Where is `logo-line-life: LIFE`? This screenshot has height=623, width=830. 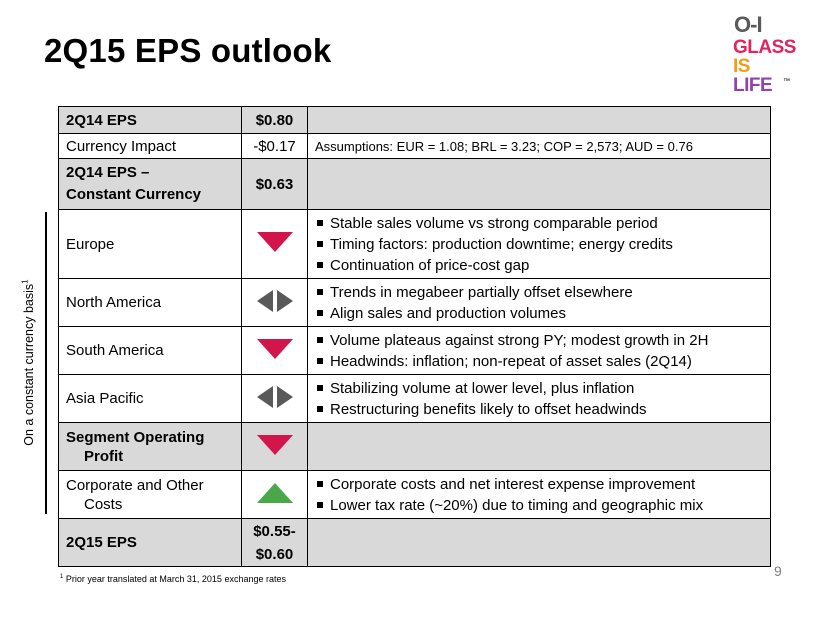 logo-line-life: LIFE is located at coordinates (753, 85).